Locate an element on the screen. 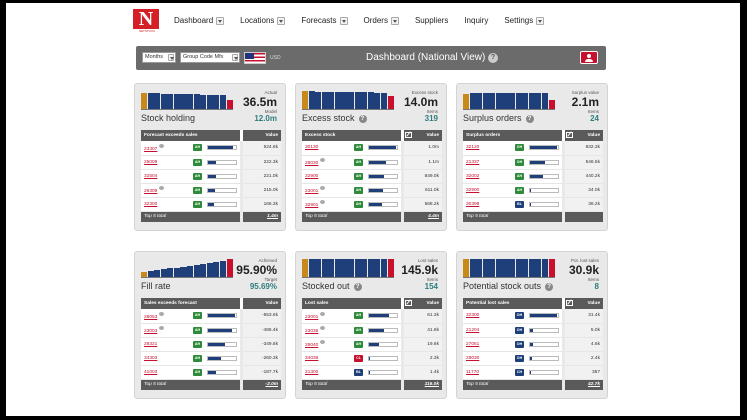  item-code-link: 32300 is located at coordinates (151, 204).